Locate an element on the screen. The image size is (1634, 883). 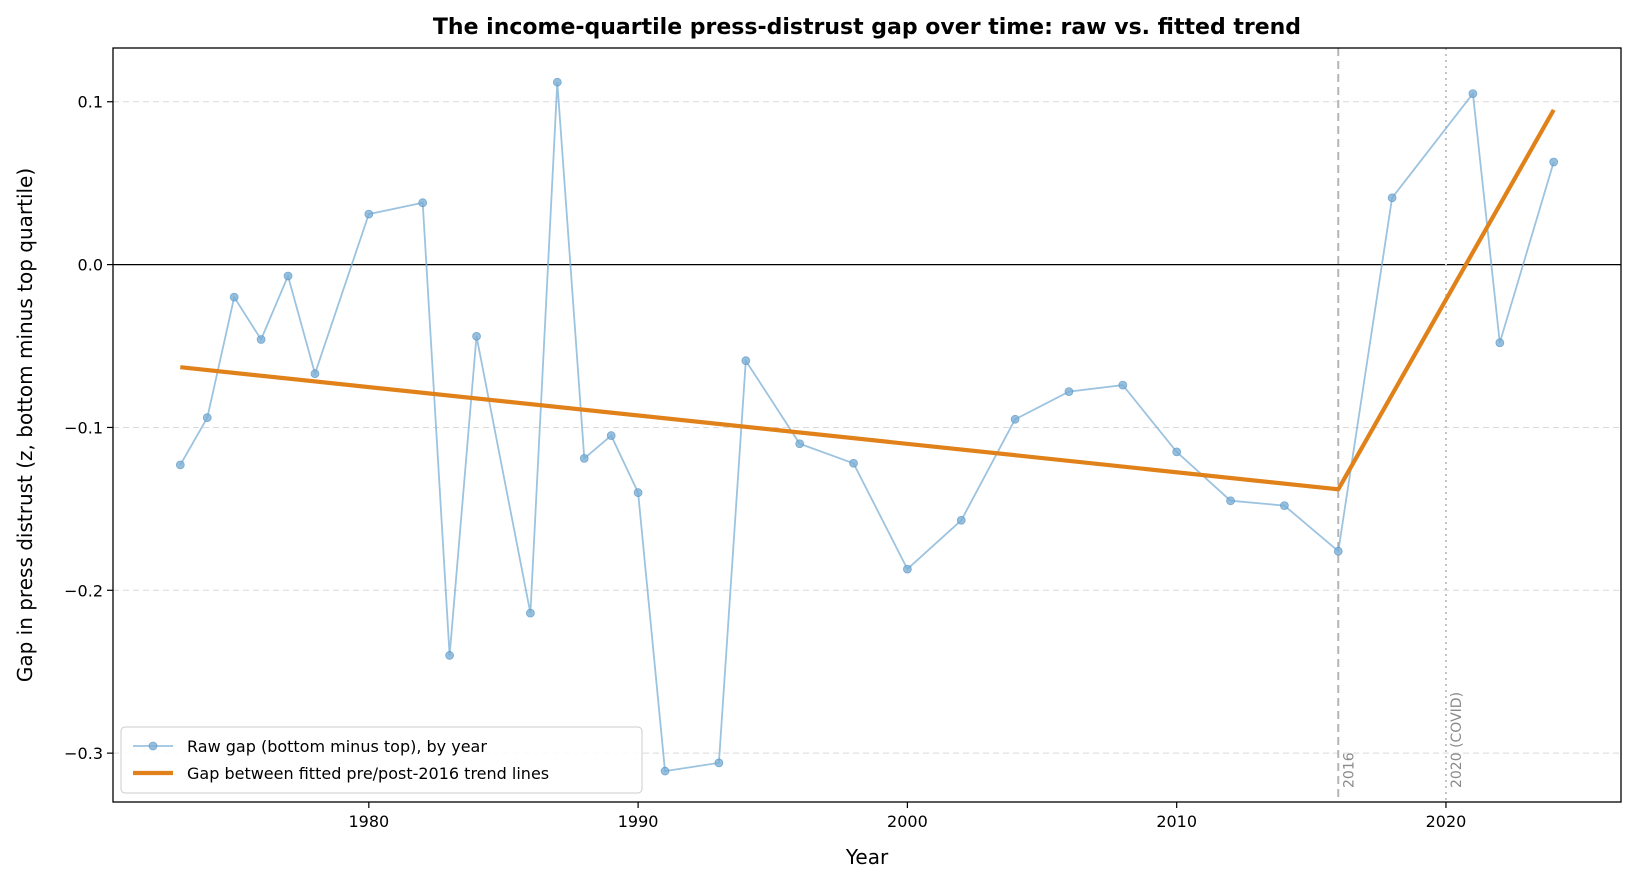
vertical-line-label-2016: 2016 is located at coordinates (1349, 770).